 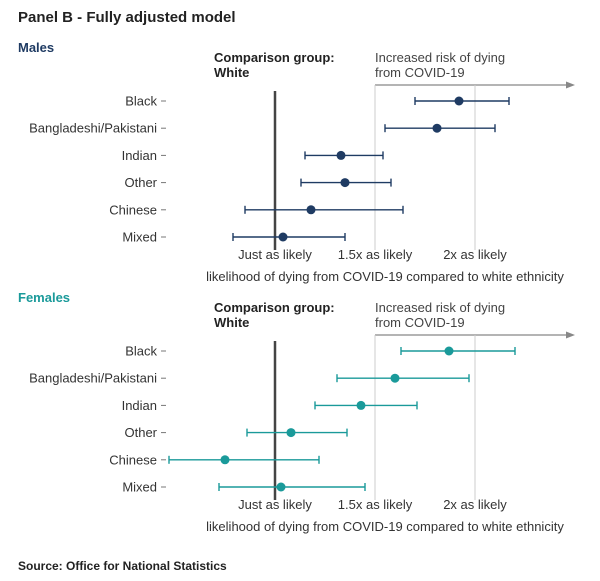 I want to click on figure-title: Panel B - Fully adjusted model, so click(x=127, y=17).